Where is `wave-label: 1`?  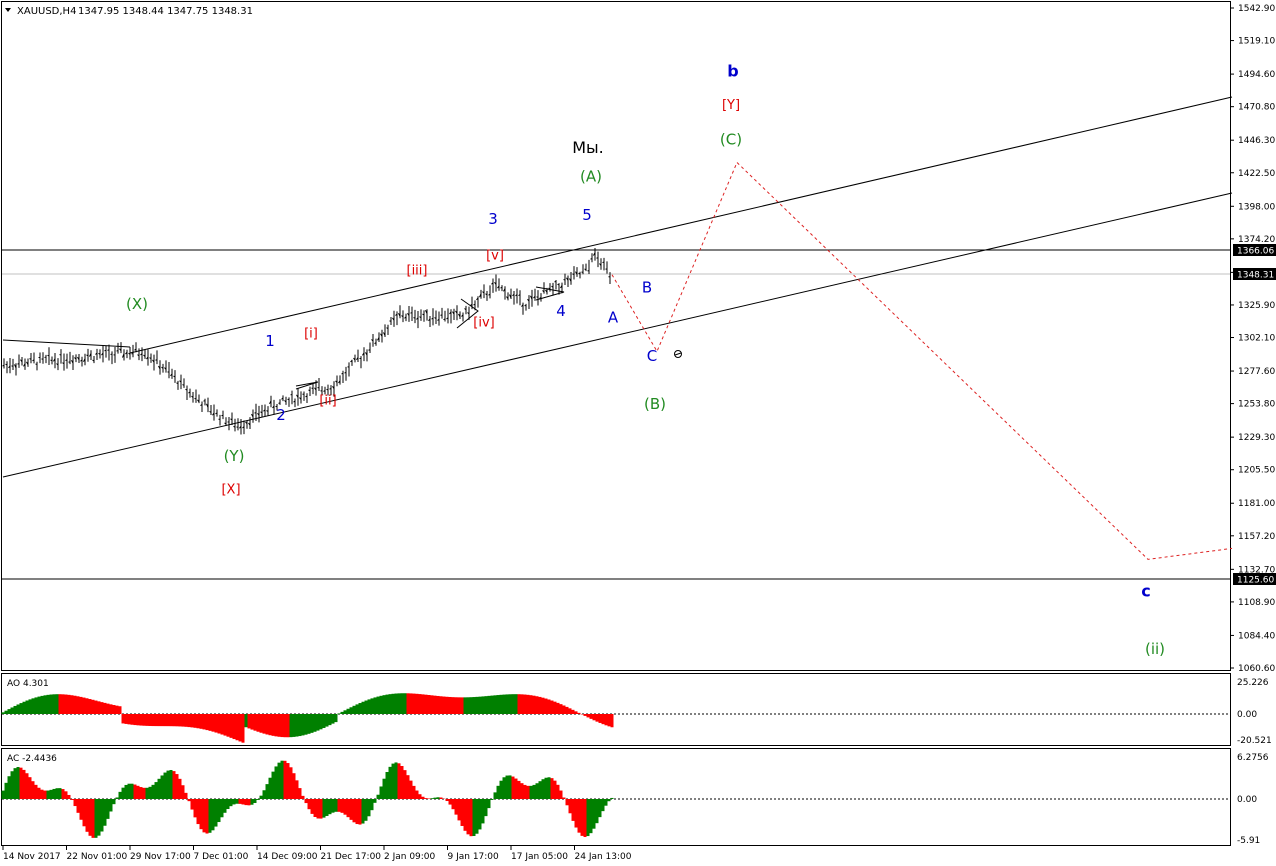
wave-label: 1 is located at coordinates (270, 341).